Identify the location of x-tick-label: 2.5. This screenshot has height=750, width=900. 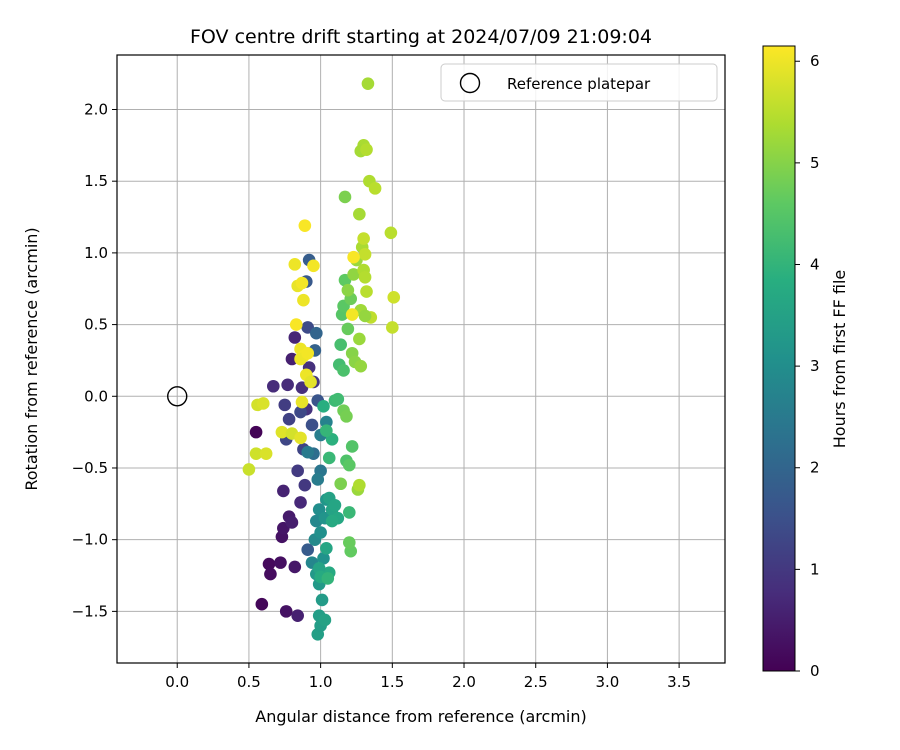
(536, 682).